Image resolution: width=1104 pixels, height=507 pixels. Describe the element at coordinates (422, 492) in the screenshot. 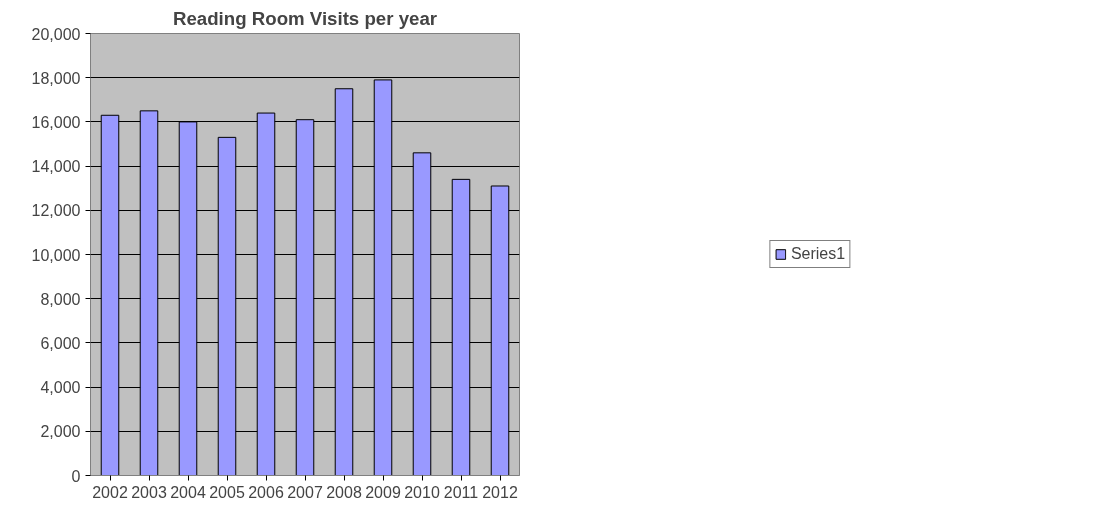

I see `x-tick-label: 2010` at that location.